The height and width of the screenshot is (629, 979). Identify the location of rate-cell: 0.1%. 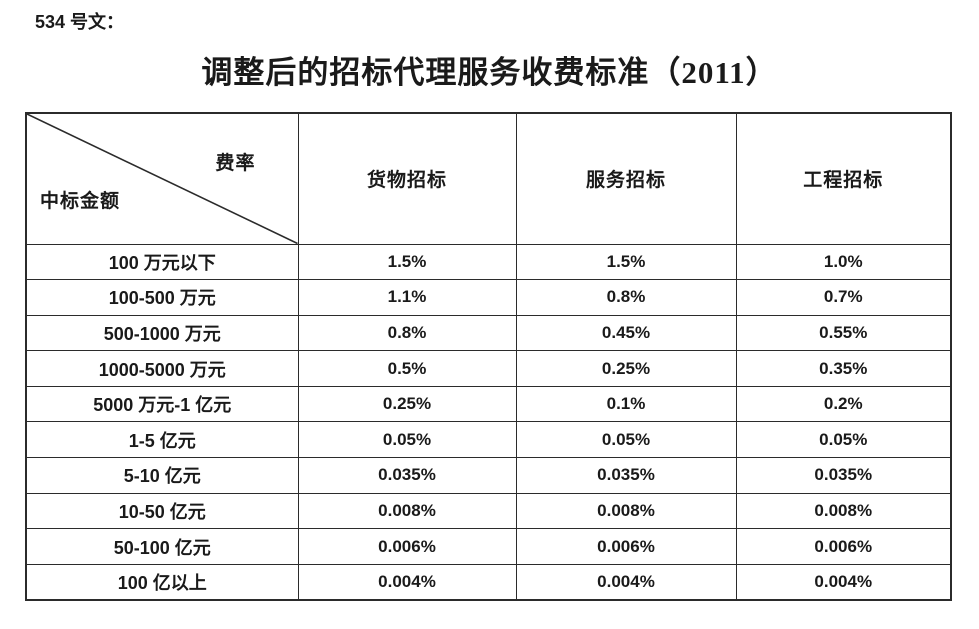
(626, 404).